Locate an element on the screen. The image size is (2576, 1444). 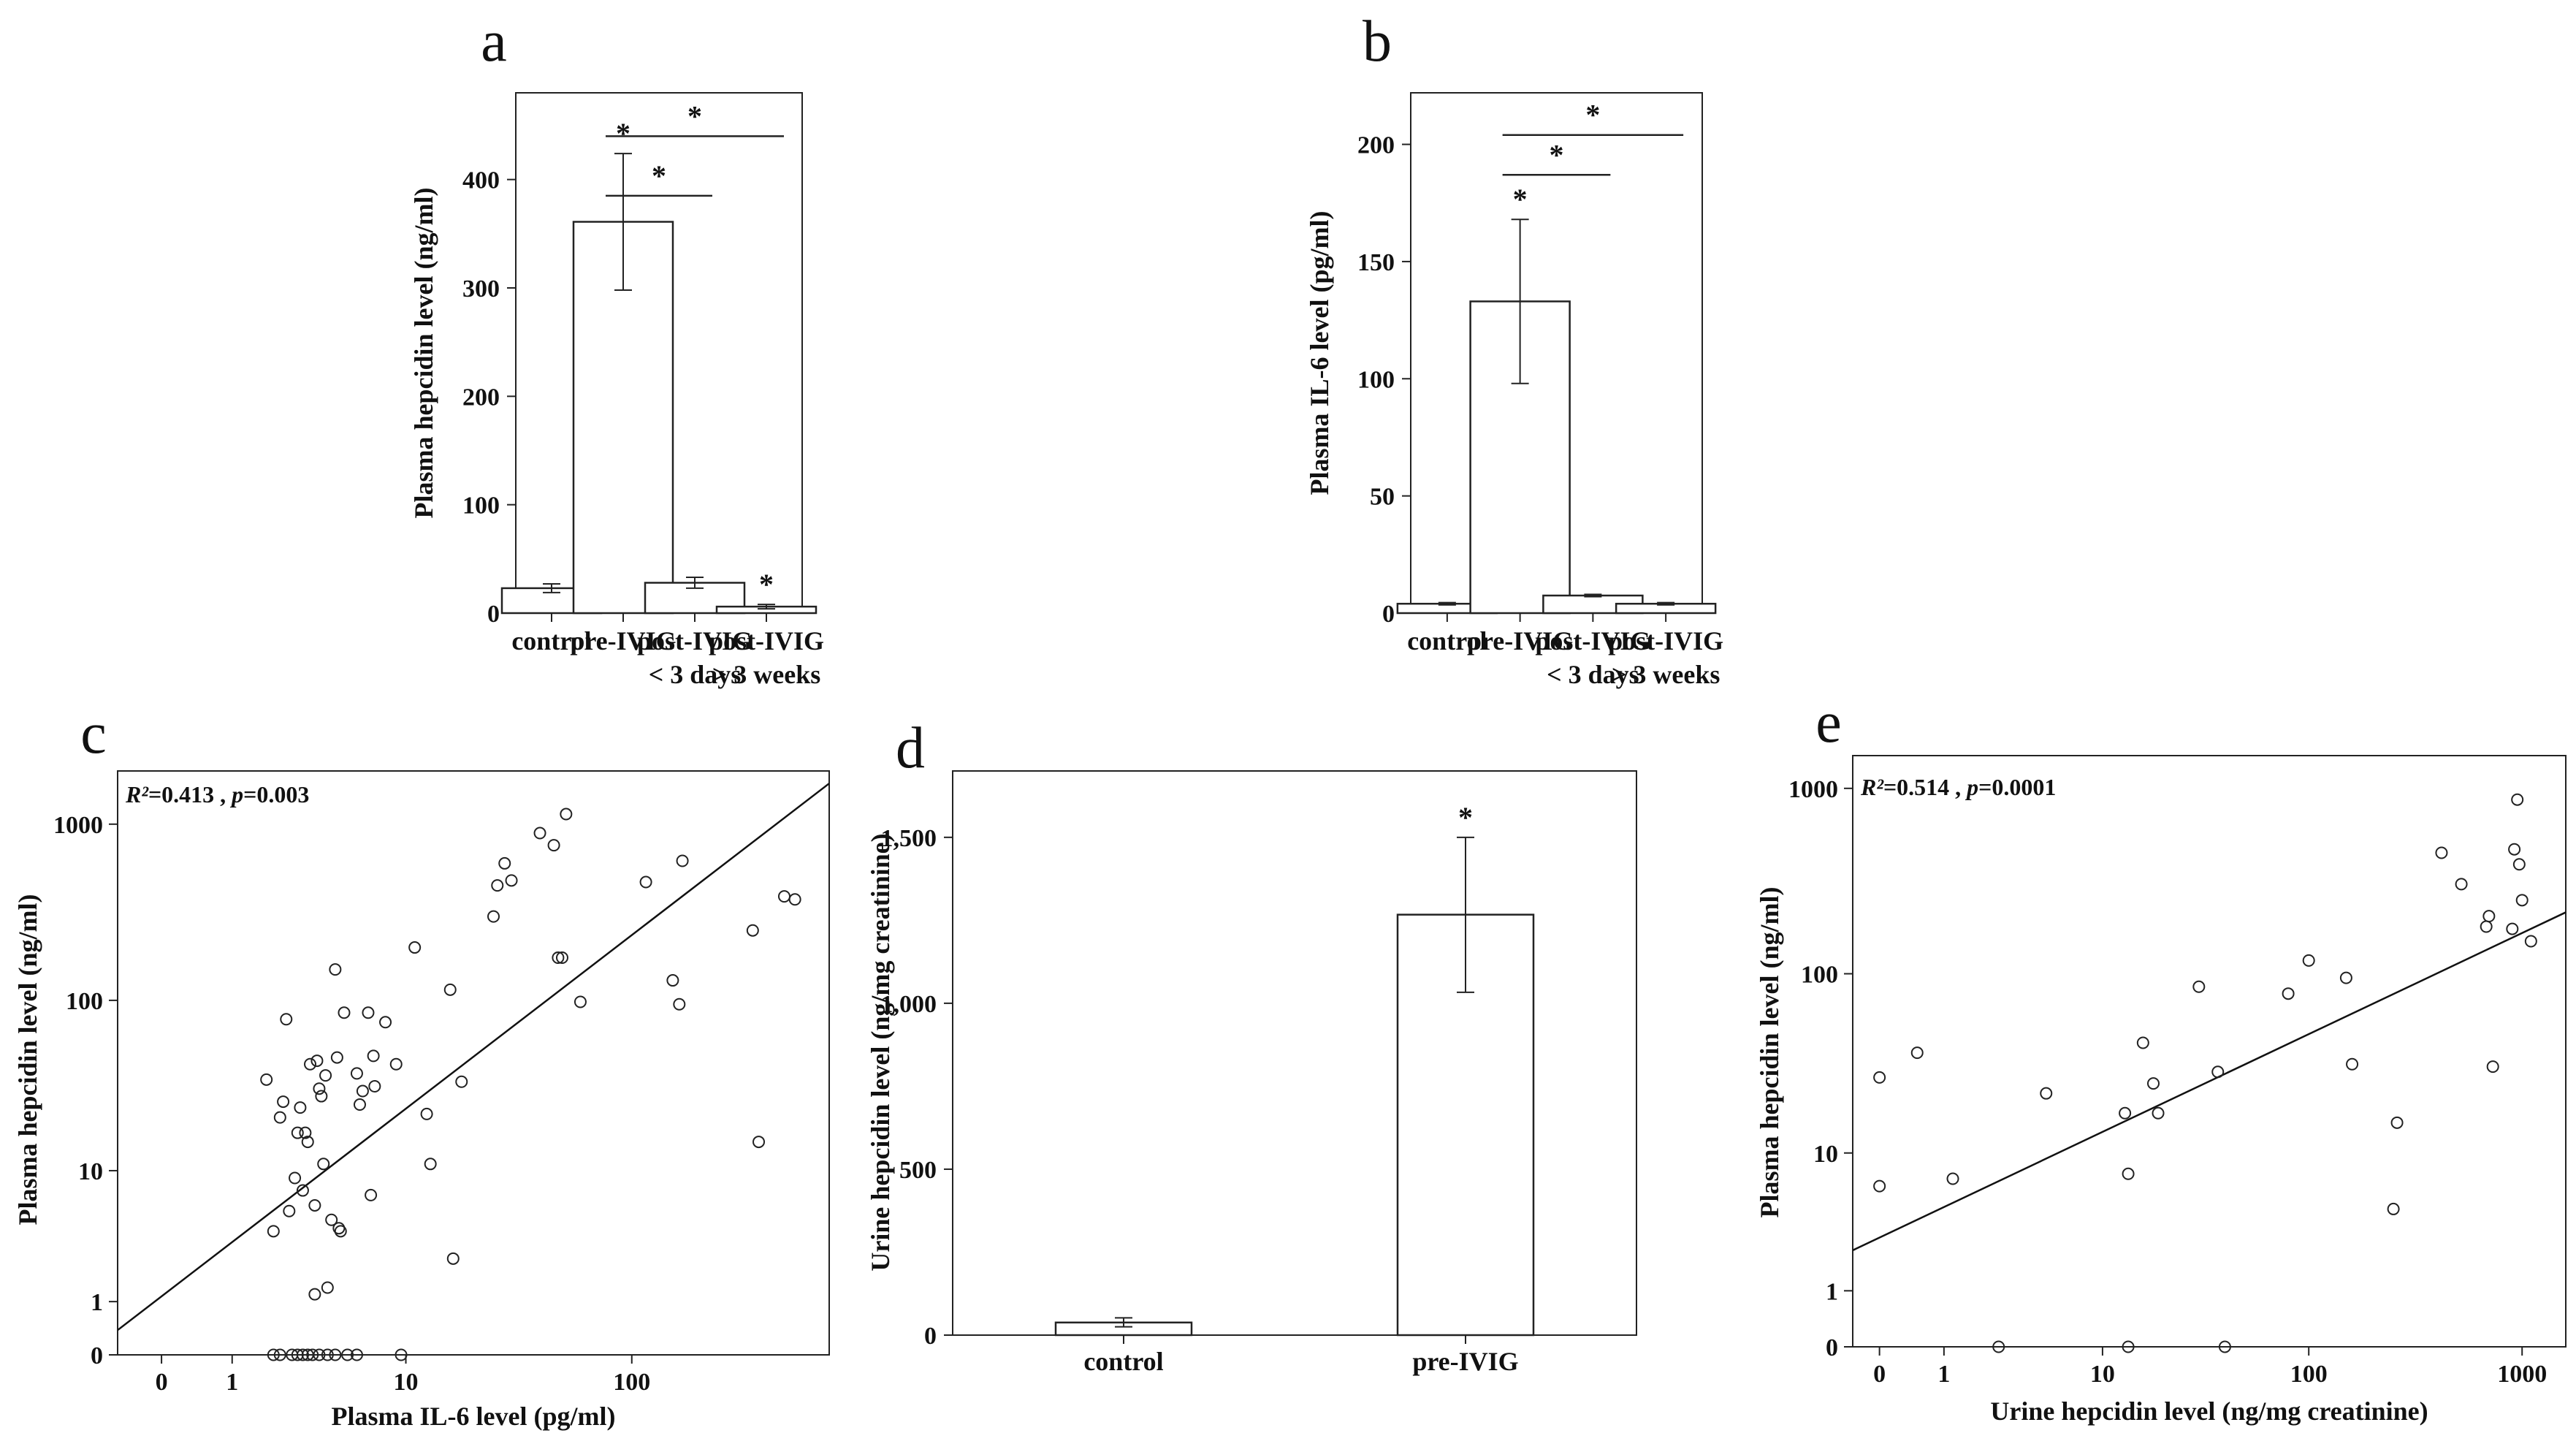
y-tick-label: 10 is located at coordinates (91, 1171).